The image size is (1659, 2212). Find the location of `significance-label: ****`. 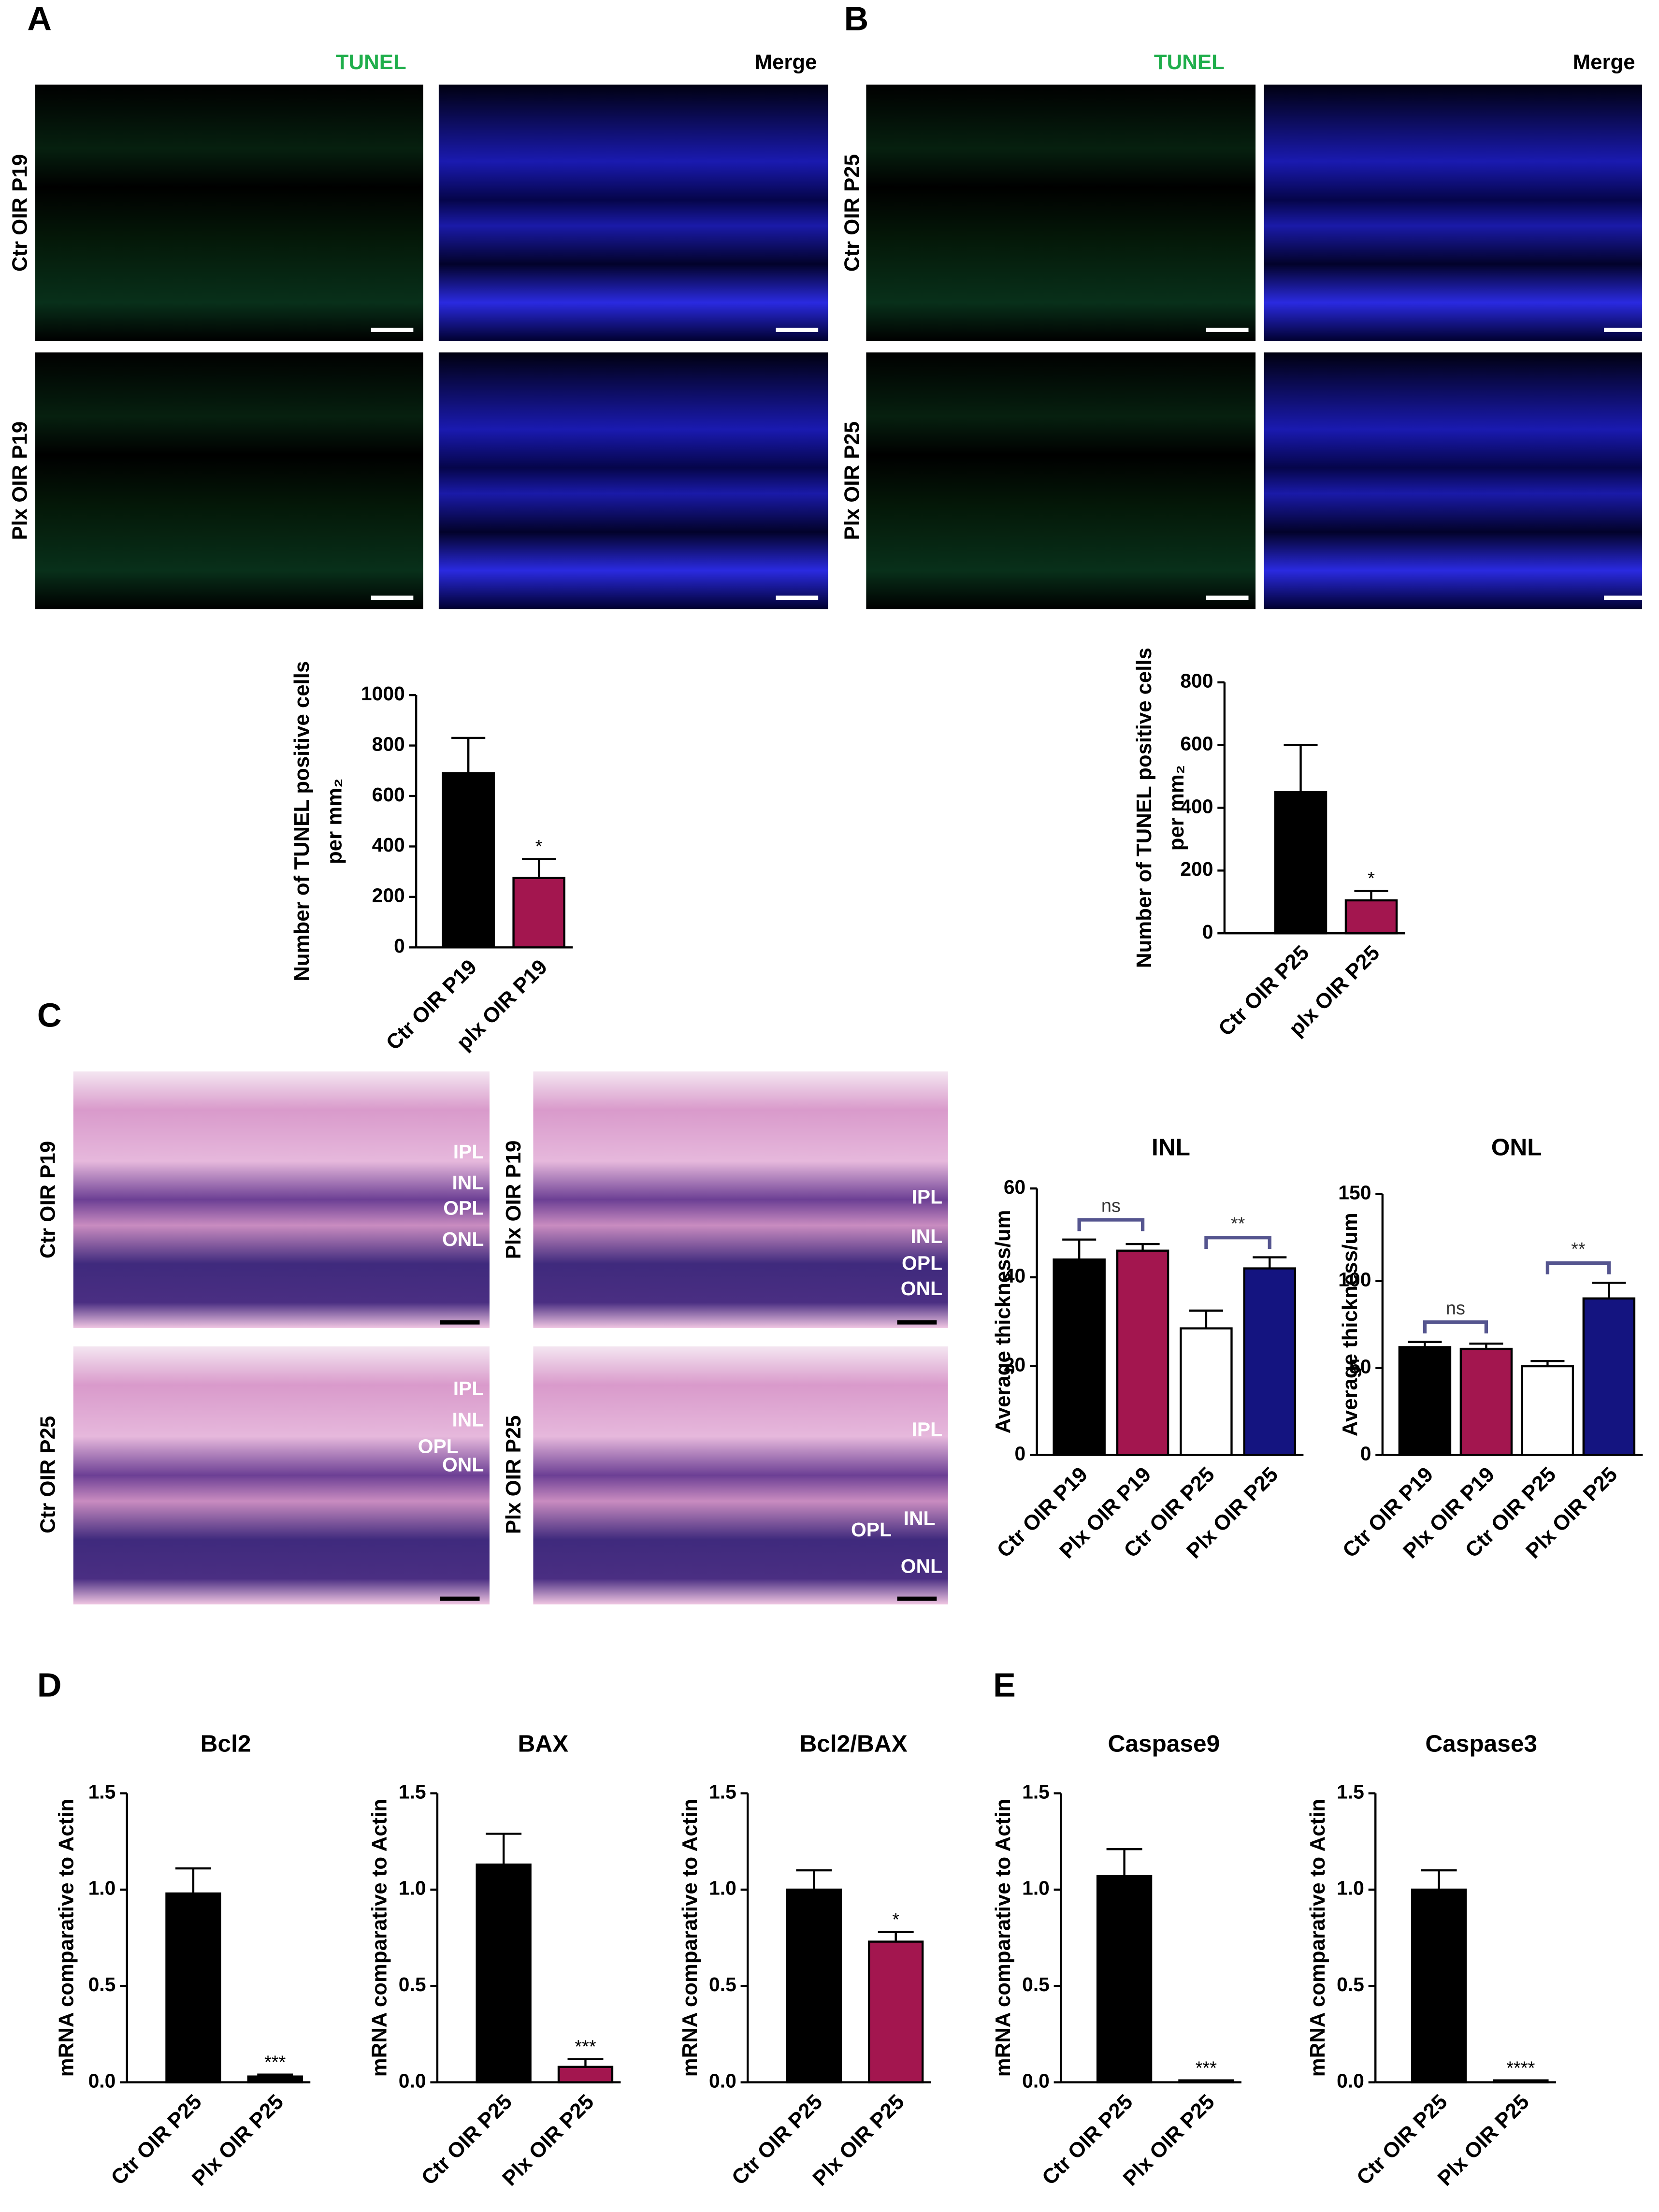

significance-label: **** is located at coordinates (1520, 2068).